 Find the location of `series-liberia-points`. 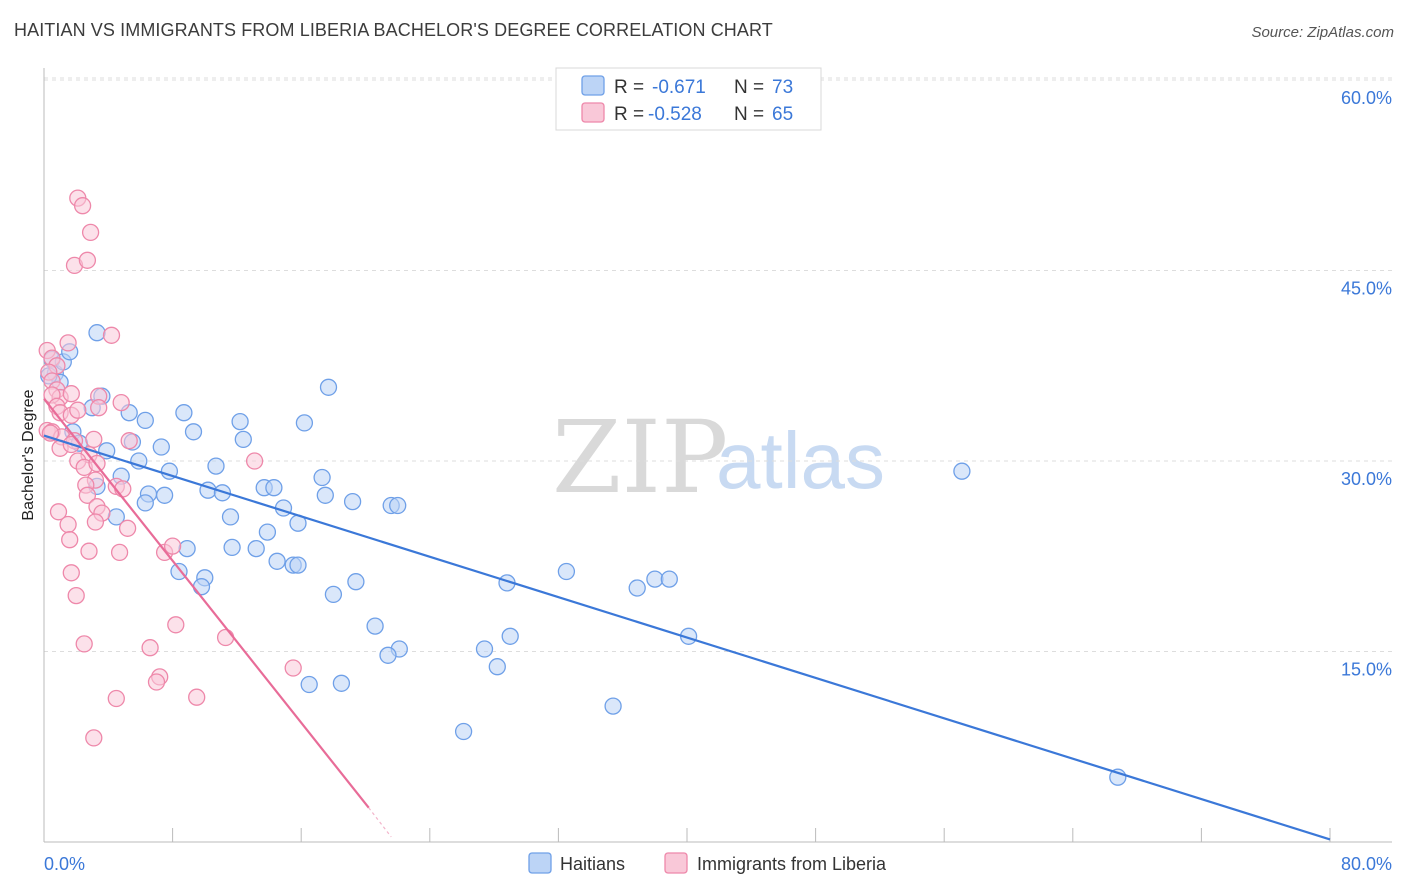

series-liberia-points is located at coordinates (170, 468).